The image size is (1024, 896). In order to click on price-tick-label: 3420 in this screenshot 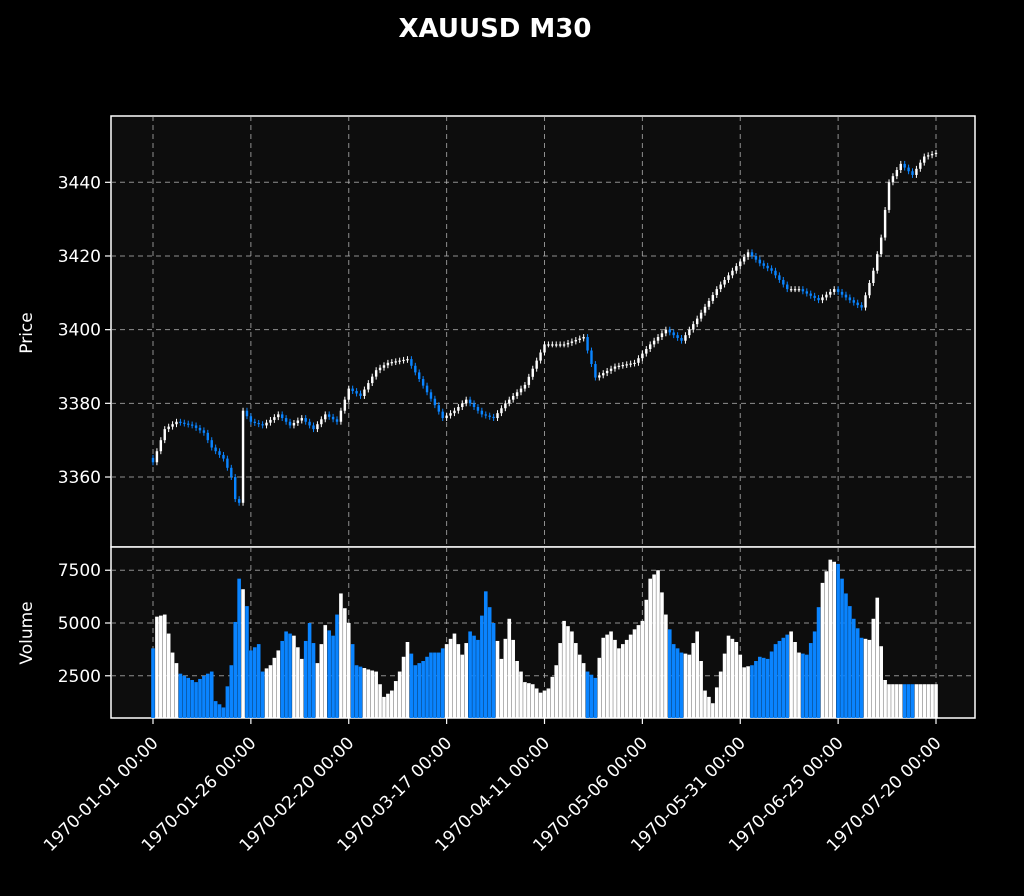, I will do `click(79, 257)`.